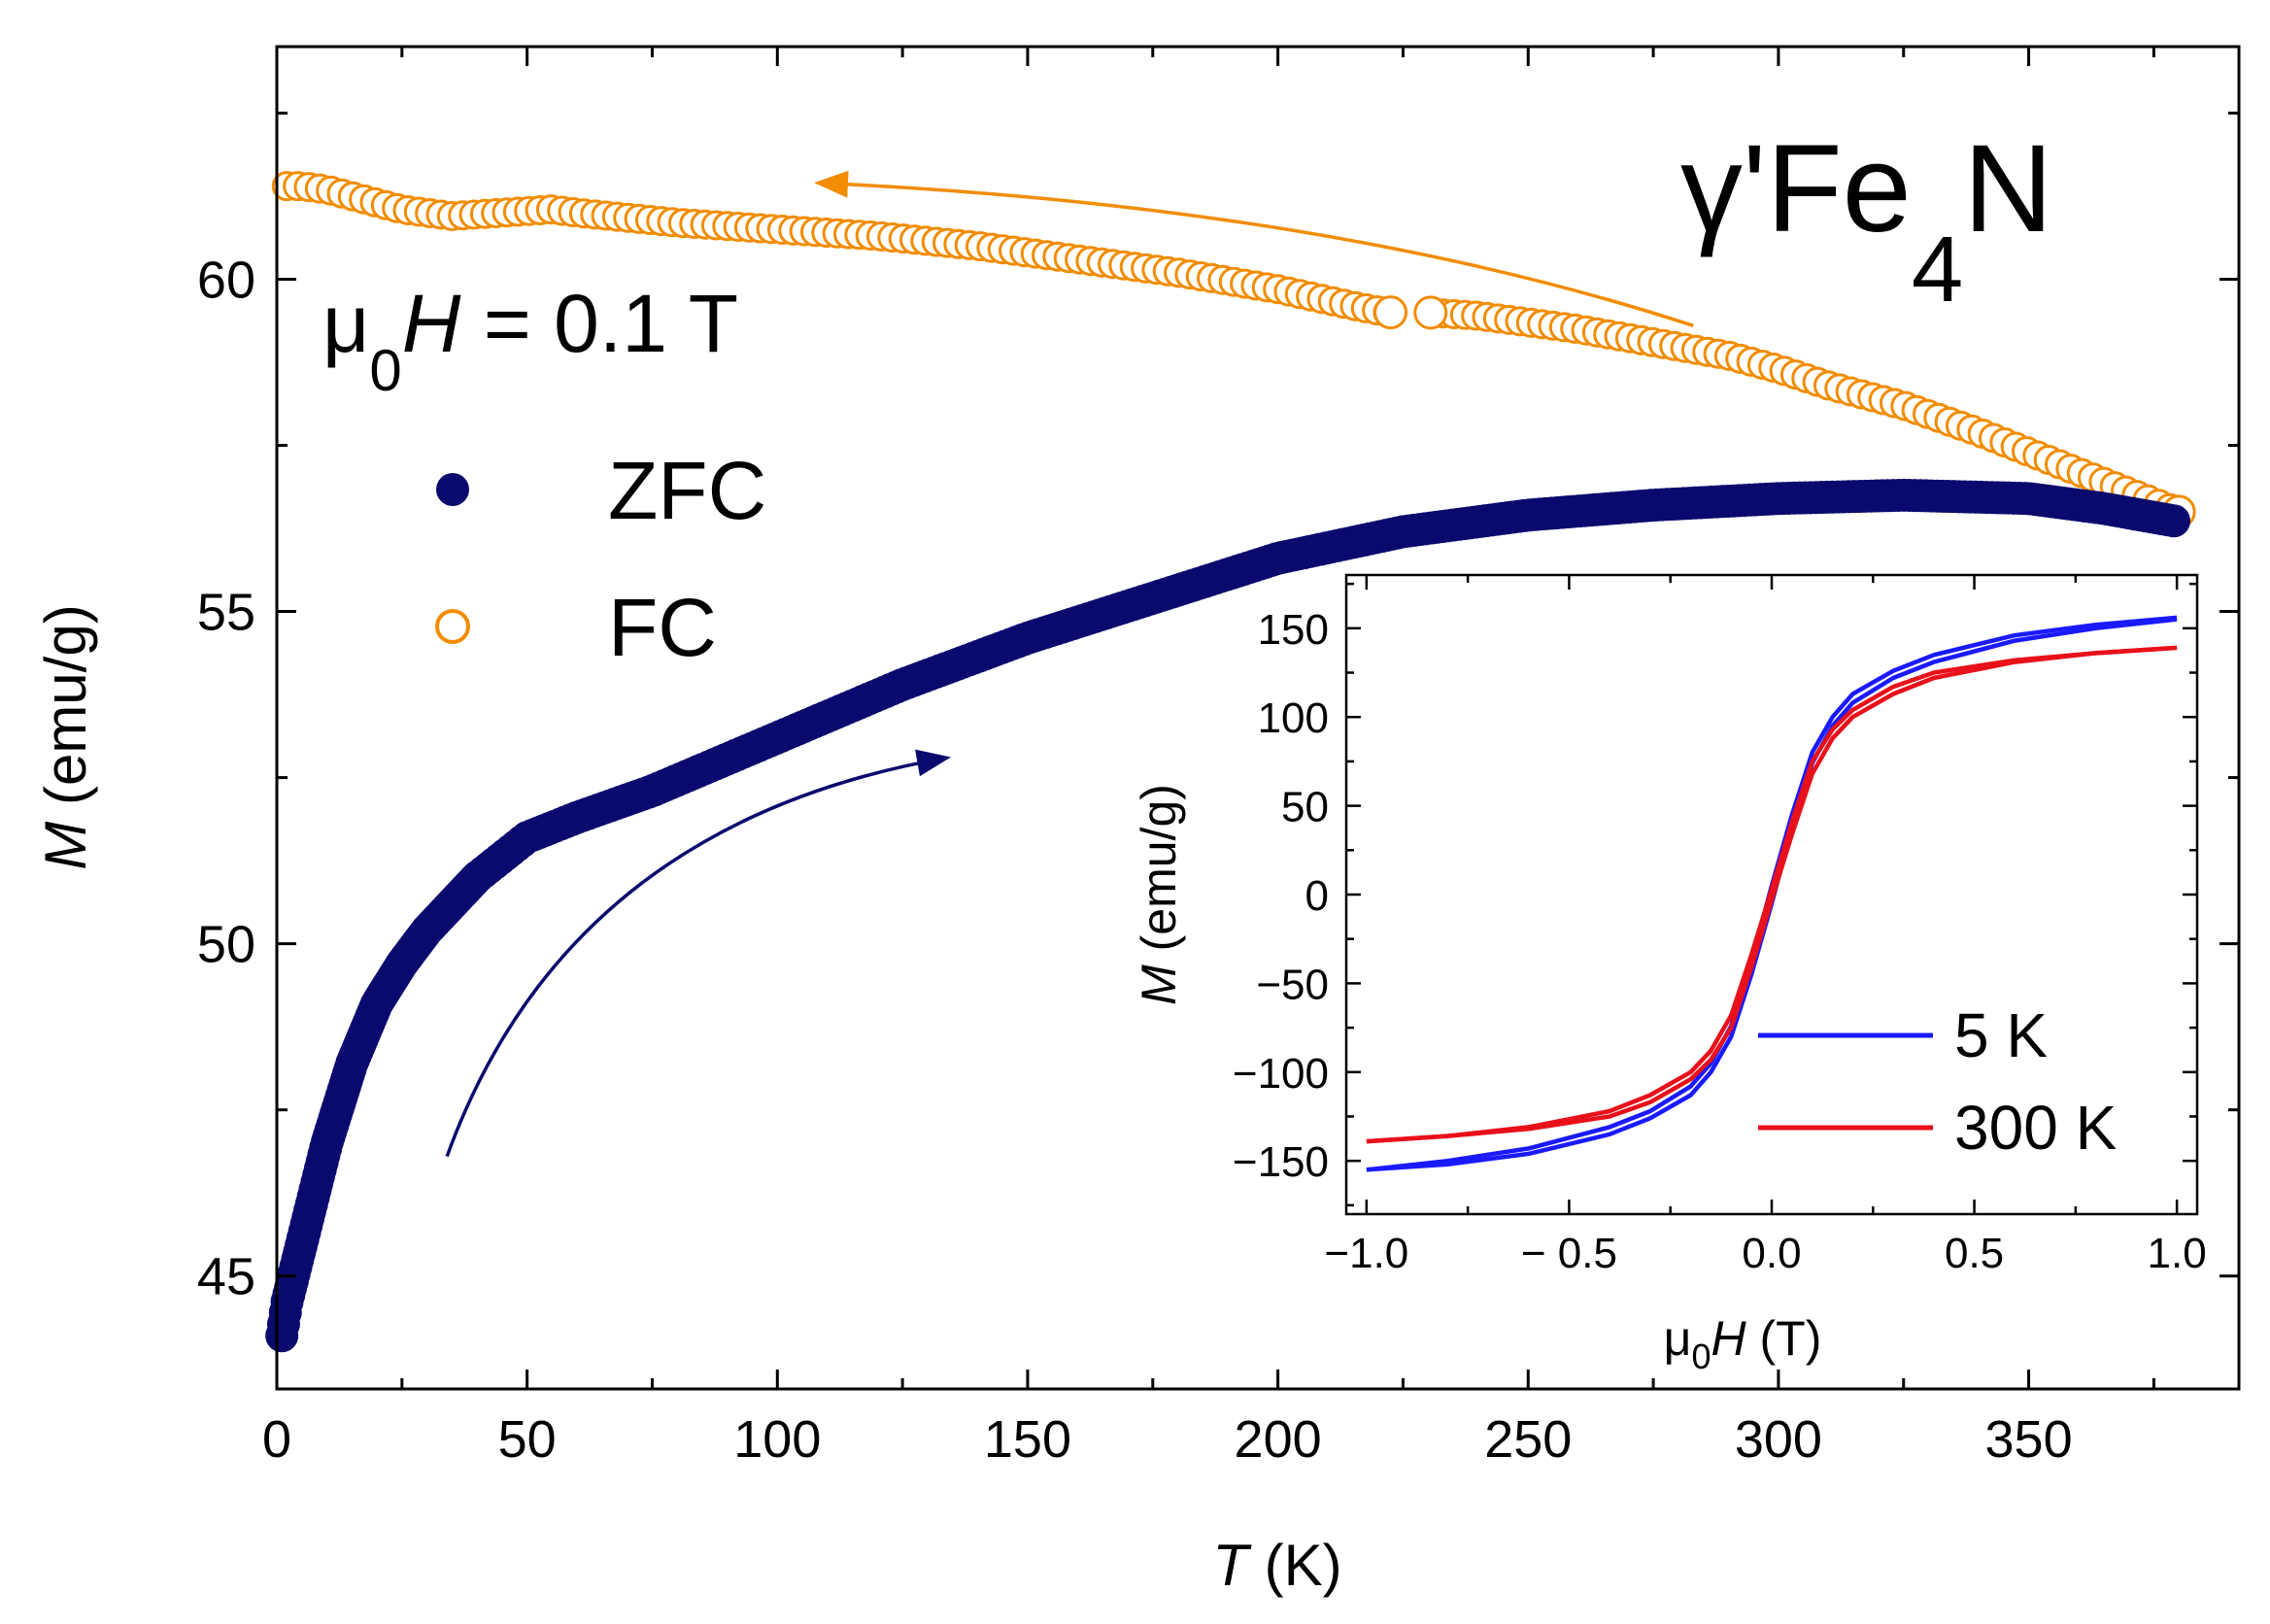  Describe the element at coordinates (1938, 1081) in the screenshot. I see `inset-legend: 5 K 300 K` at that location.